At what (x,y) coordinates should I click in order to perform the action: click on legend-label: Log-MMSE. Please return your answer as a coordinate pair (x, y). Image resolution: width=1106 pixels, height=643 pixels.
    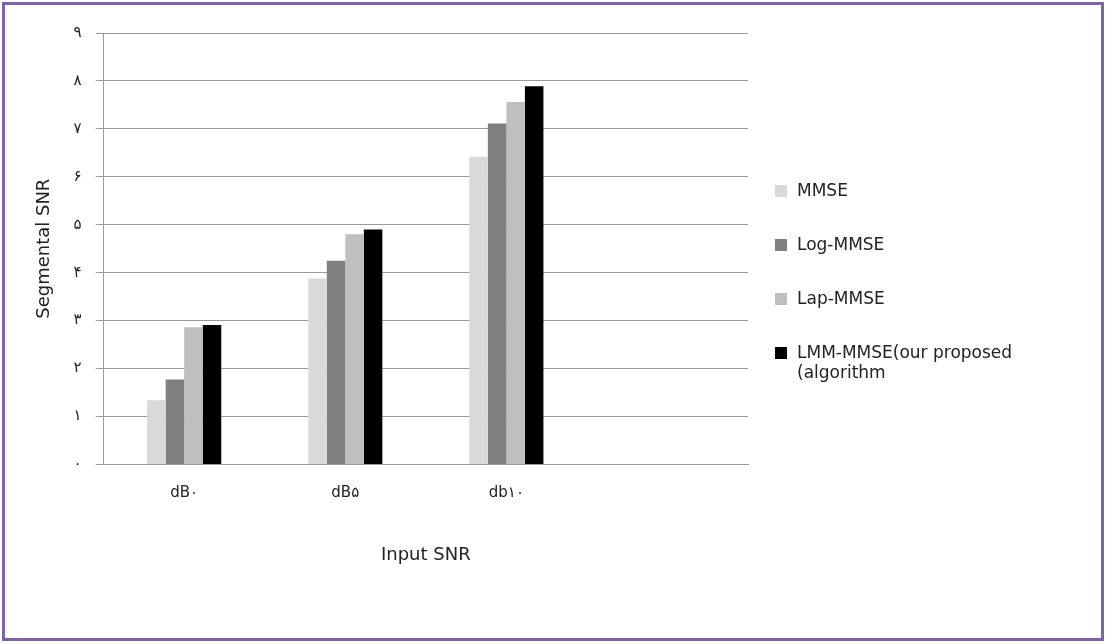
    Looking at the image, I should click on (841, 244).